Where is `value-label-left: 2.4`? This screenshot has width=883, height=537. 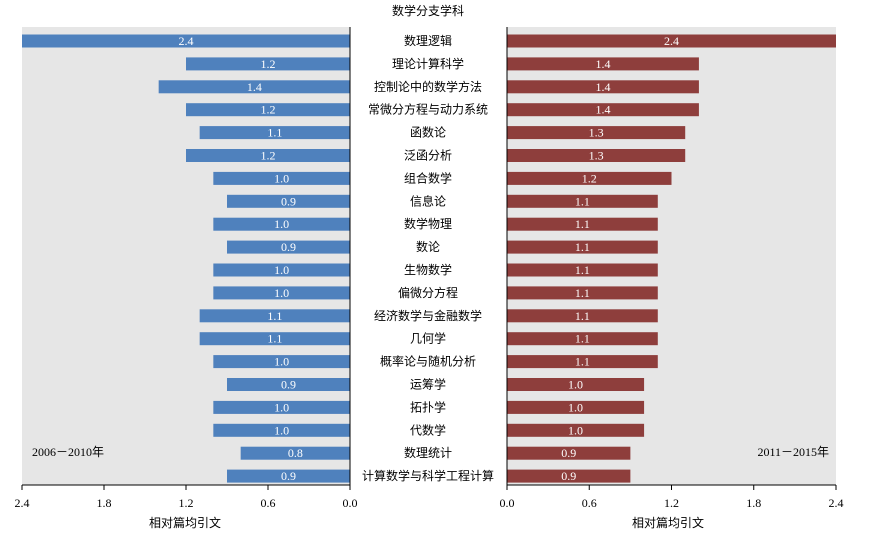
value-label-left: 2.4 is located at coordinates (186, 41).